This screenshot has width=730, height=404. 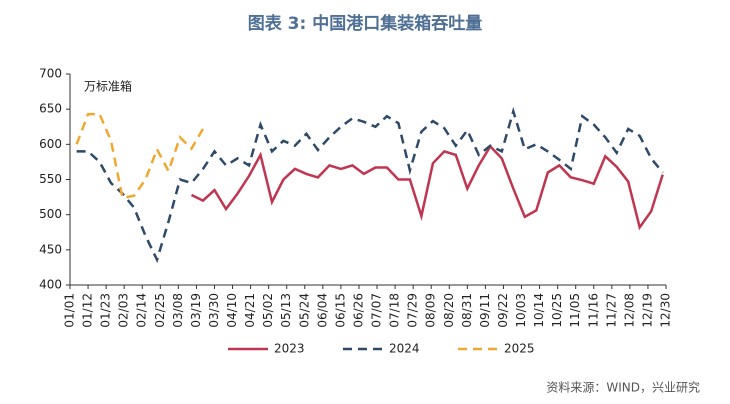 I want to click on x-tick-label: 11/27, so click(x=611, y=310).